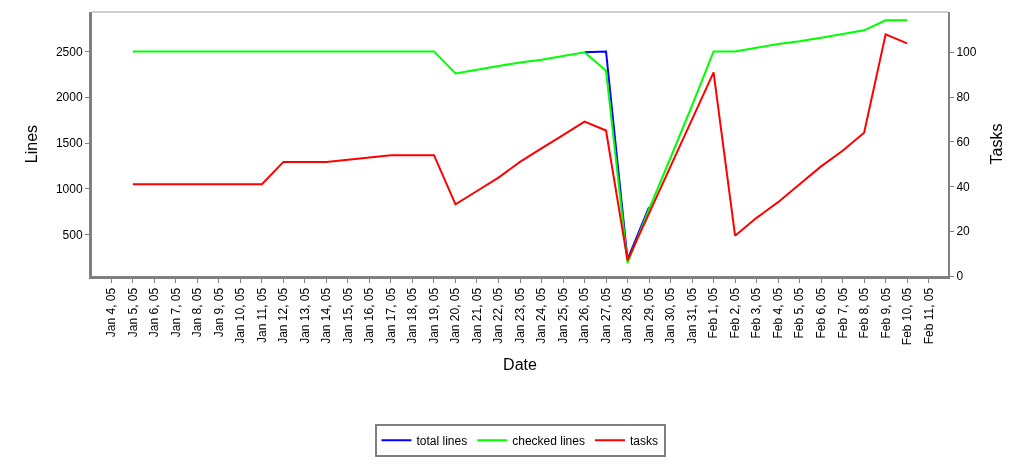 The width and height of the screenshot is (1018, 469). Describe the element at coordinates (734, 313) in the screenshot. I see `x-tick-label: Feb 2, 05` at that location.